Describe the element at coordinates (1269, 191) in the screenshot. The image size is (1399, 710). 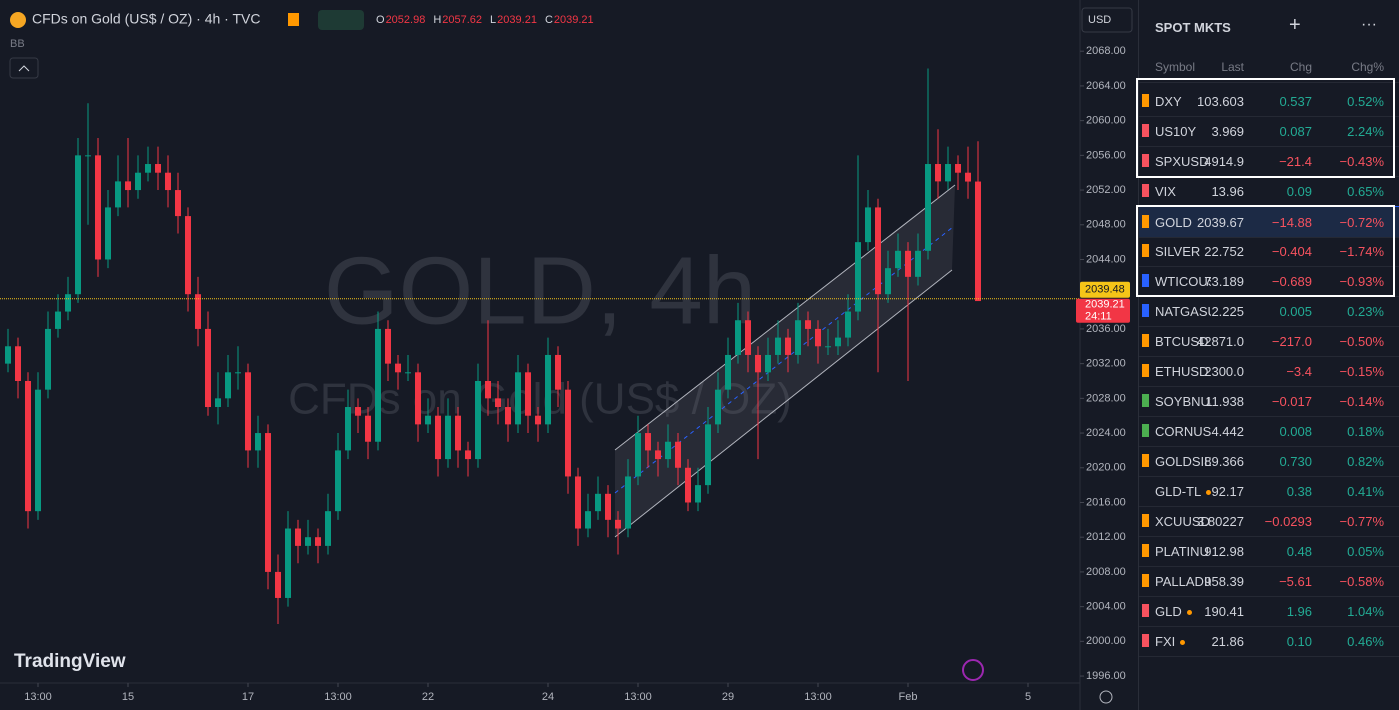
I see `watchlist-row: VIX 13.96 0.09 0.65%` at that location.